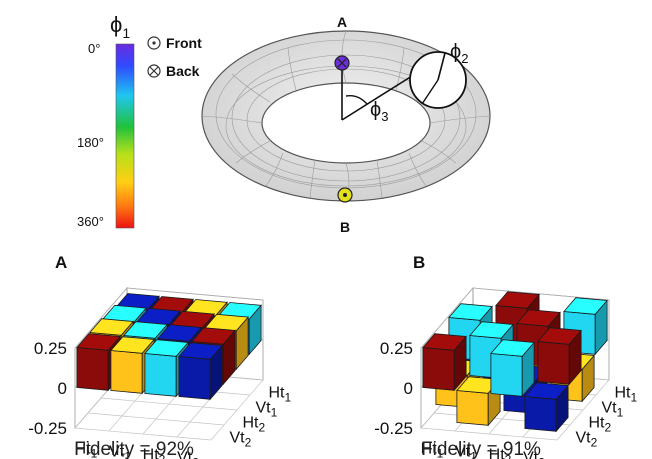 This screenshot has width=652, height=459. Describe the element at coordinates (441, 66) in the screenshot. I see `phi2-radius-line` at that location.